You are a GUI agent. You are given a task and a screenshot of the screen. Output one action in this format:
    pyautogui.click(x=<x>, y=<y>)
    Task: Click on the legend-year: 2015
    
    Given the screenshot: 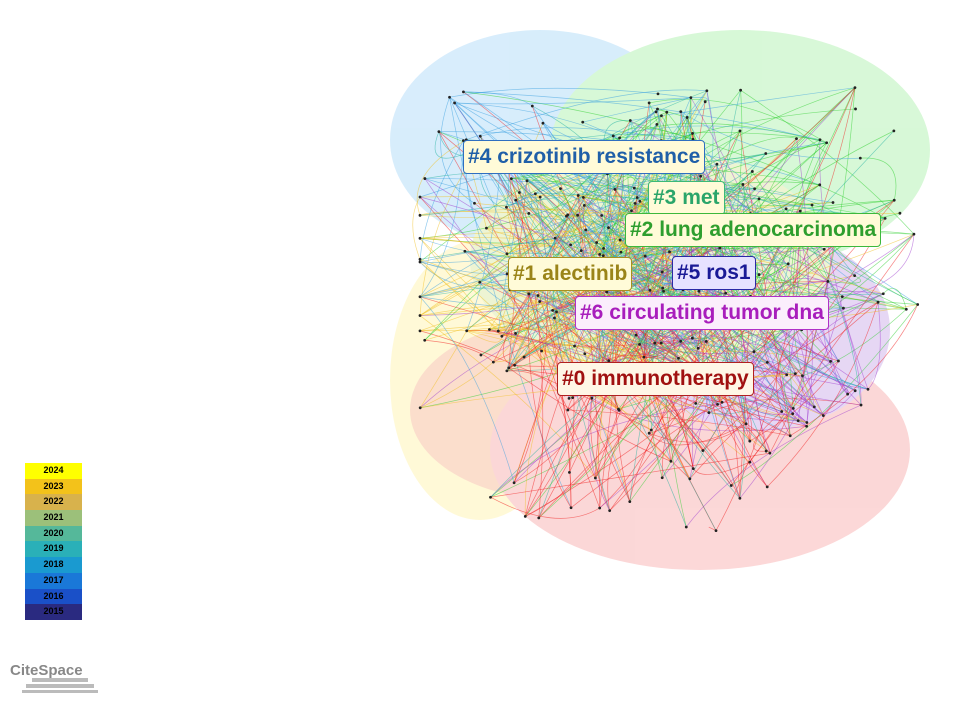 What is the action you would take?
    pyautogui.click(x=53, y=612)
    